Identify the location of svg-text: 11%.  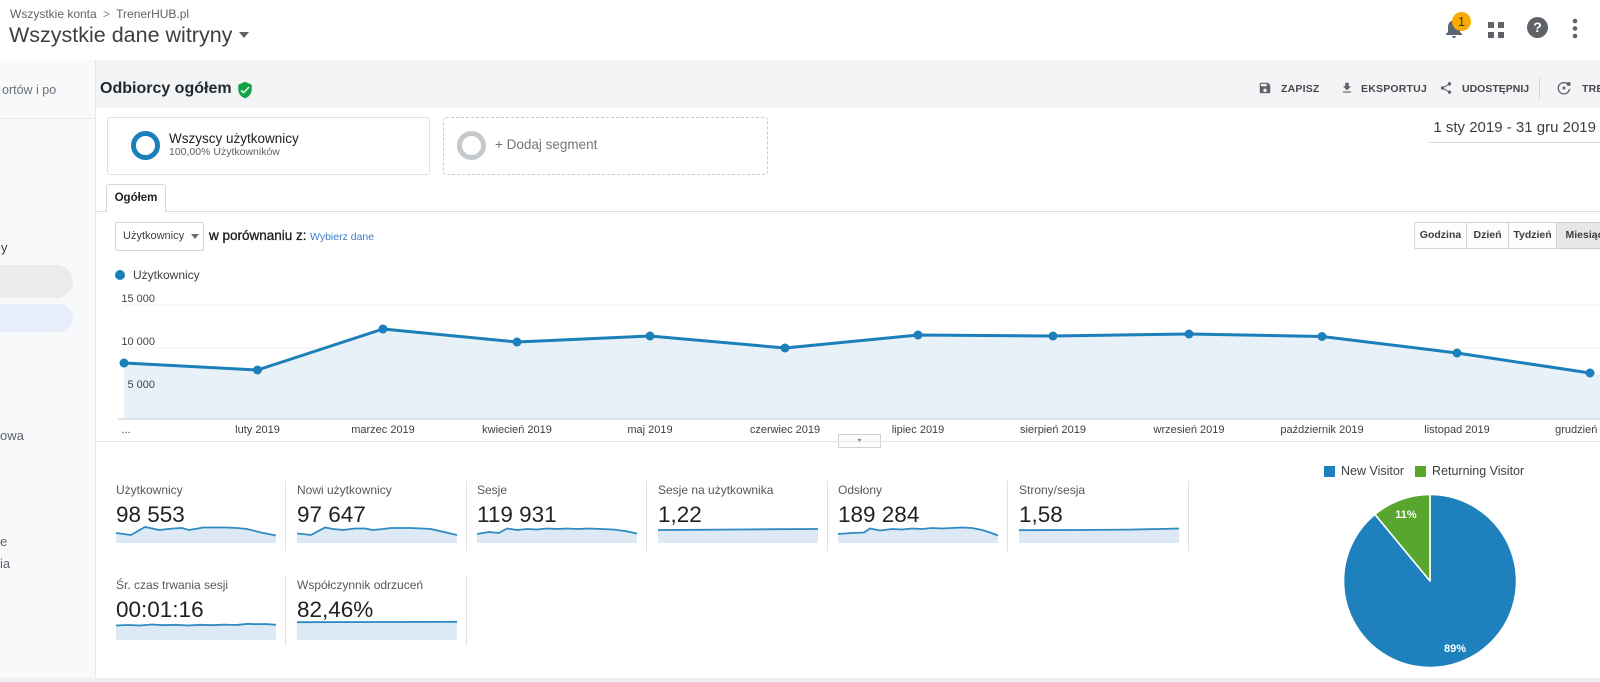
(1406, 515).